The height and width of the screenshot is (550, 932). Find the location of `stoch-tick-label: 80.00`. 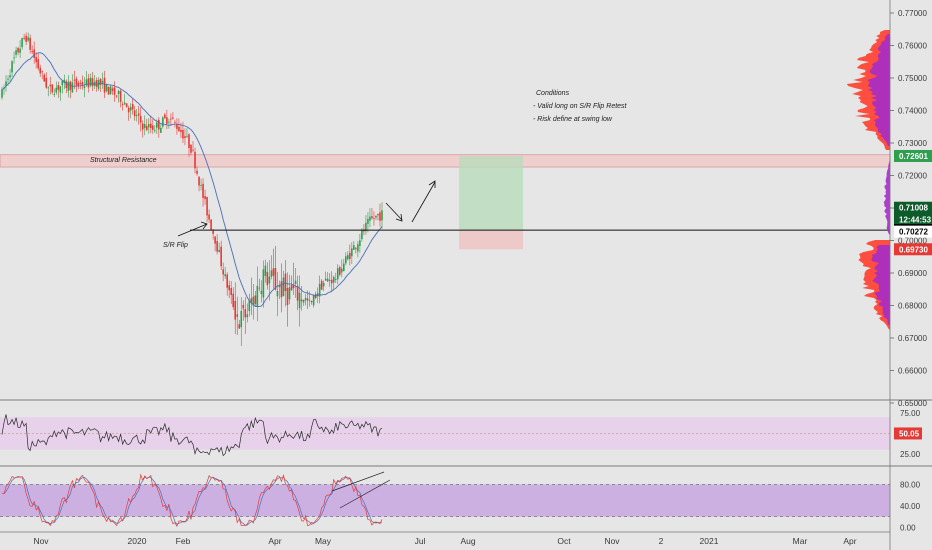

stoch-tick-label: 80.00 is located at coordinates (910, 484).